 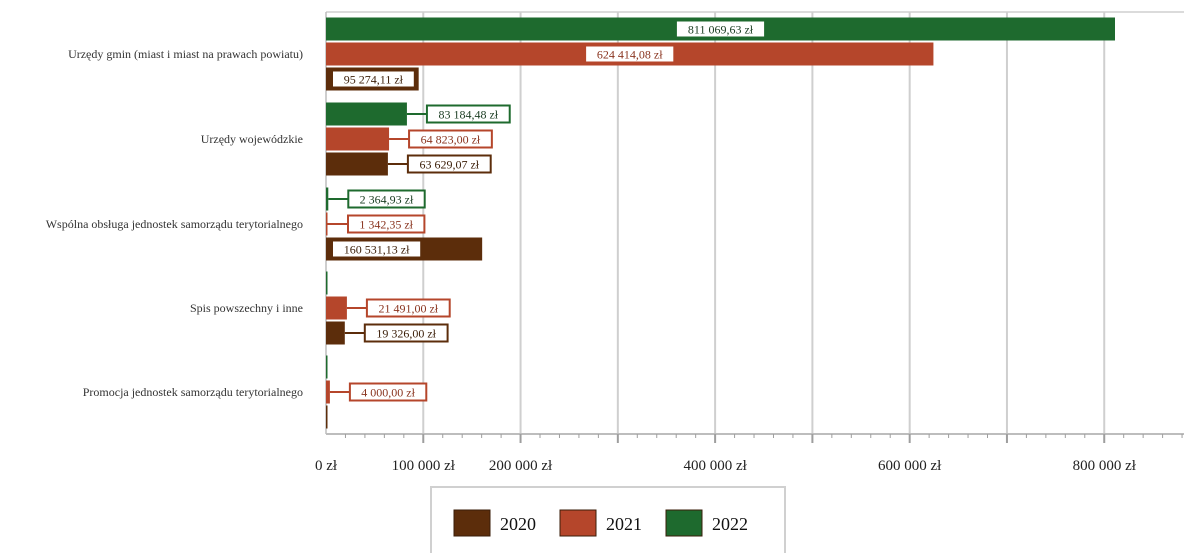 I want to click on data-label-2021-promocja-jednostek-samorzadu-terytorialnego: 4 000,00 zł, so click(x=388, y=393).